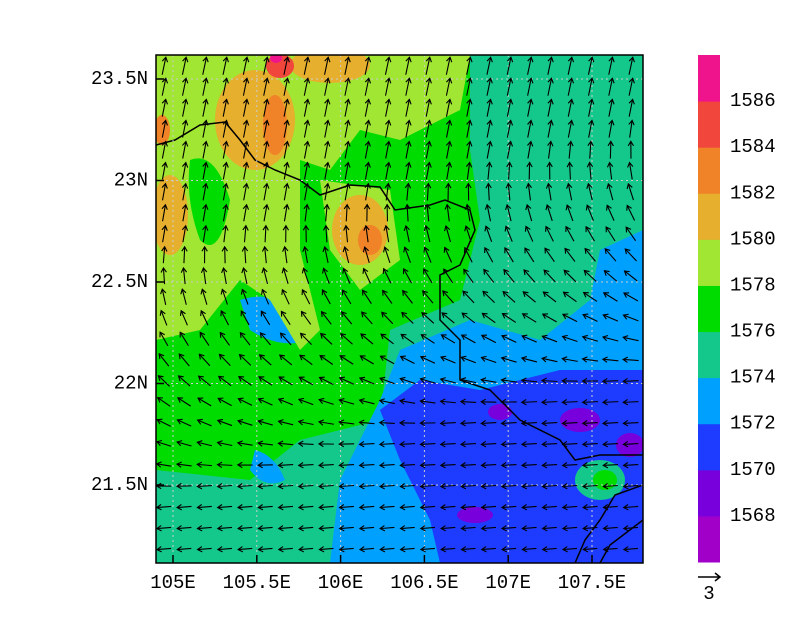 This screenshot has width=800, height=618. What do you see at coordinates (753, 239) in the screenshot?
I see `colorbar-label: 1580` at bounding box center [753, 239].